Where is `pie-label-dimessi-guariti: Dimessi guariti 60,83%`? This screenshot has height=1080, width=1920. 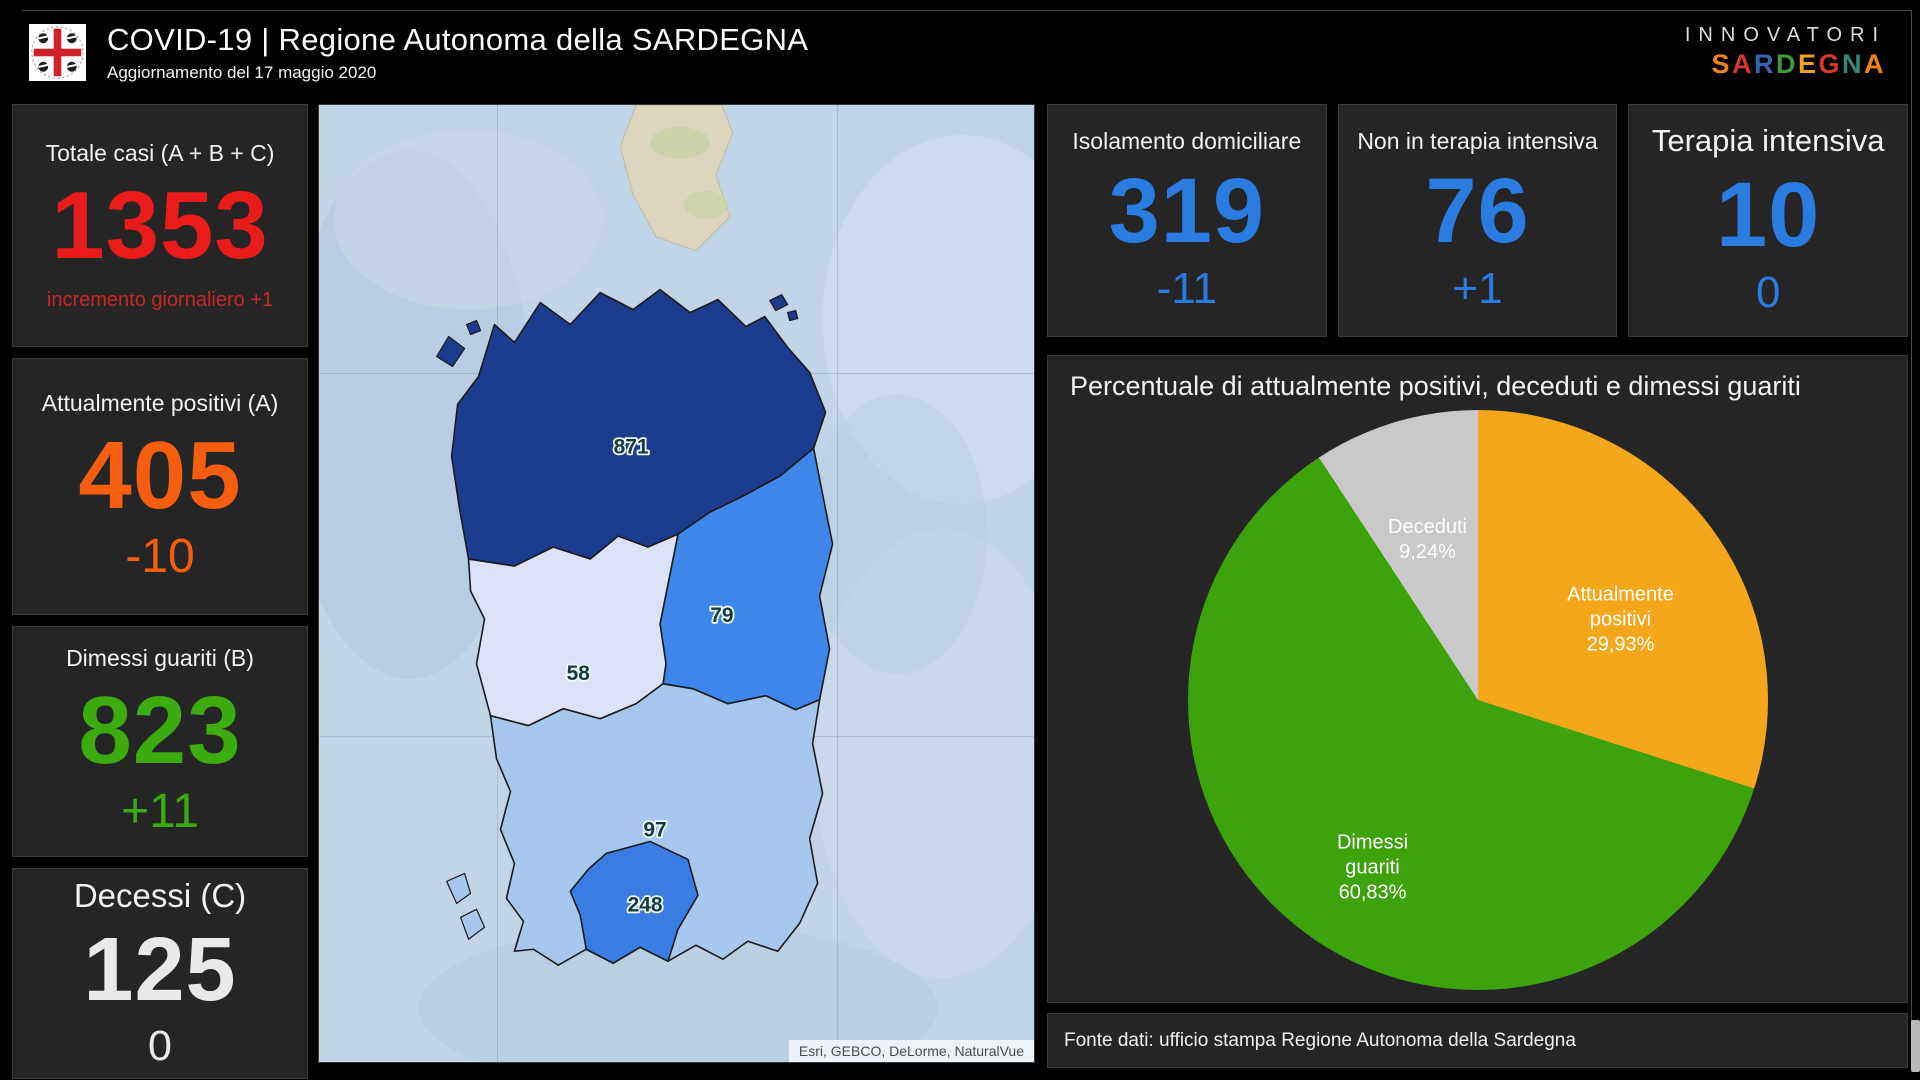
pie-label-dimessi-guariti: Dimessi guariti 60,83% is located at coordinates (1372, 867).